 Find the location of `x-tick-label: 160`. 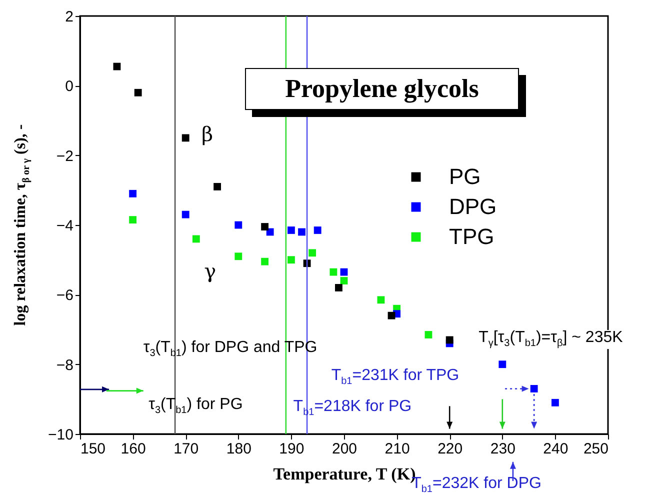

x-tick-label: 160 is located at coordinates (133, 449).